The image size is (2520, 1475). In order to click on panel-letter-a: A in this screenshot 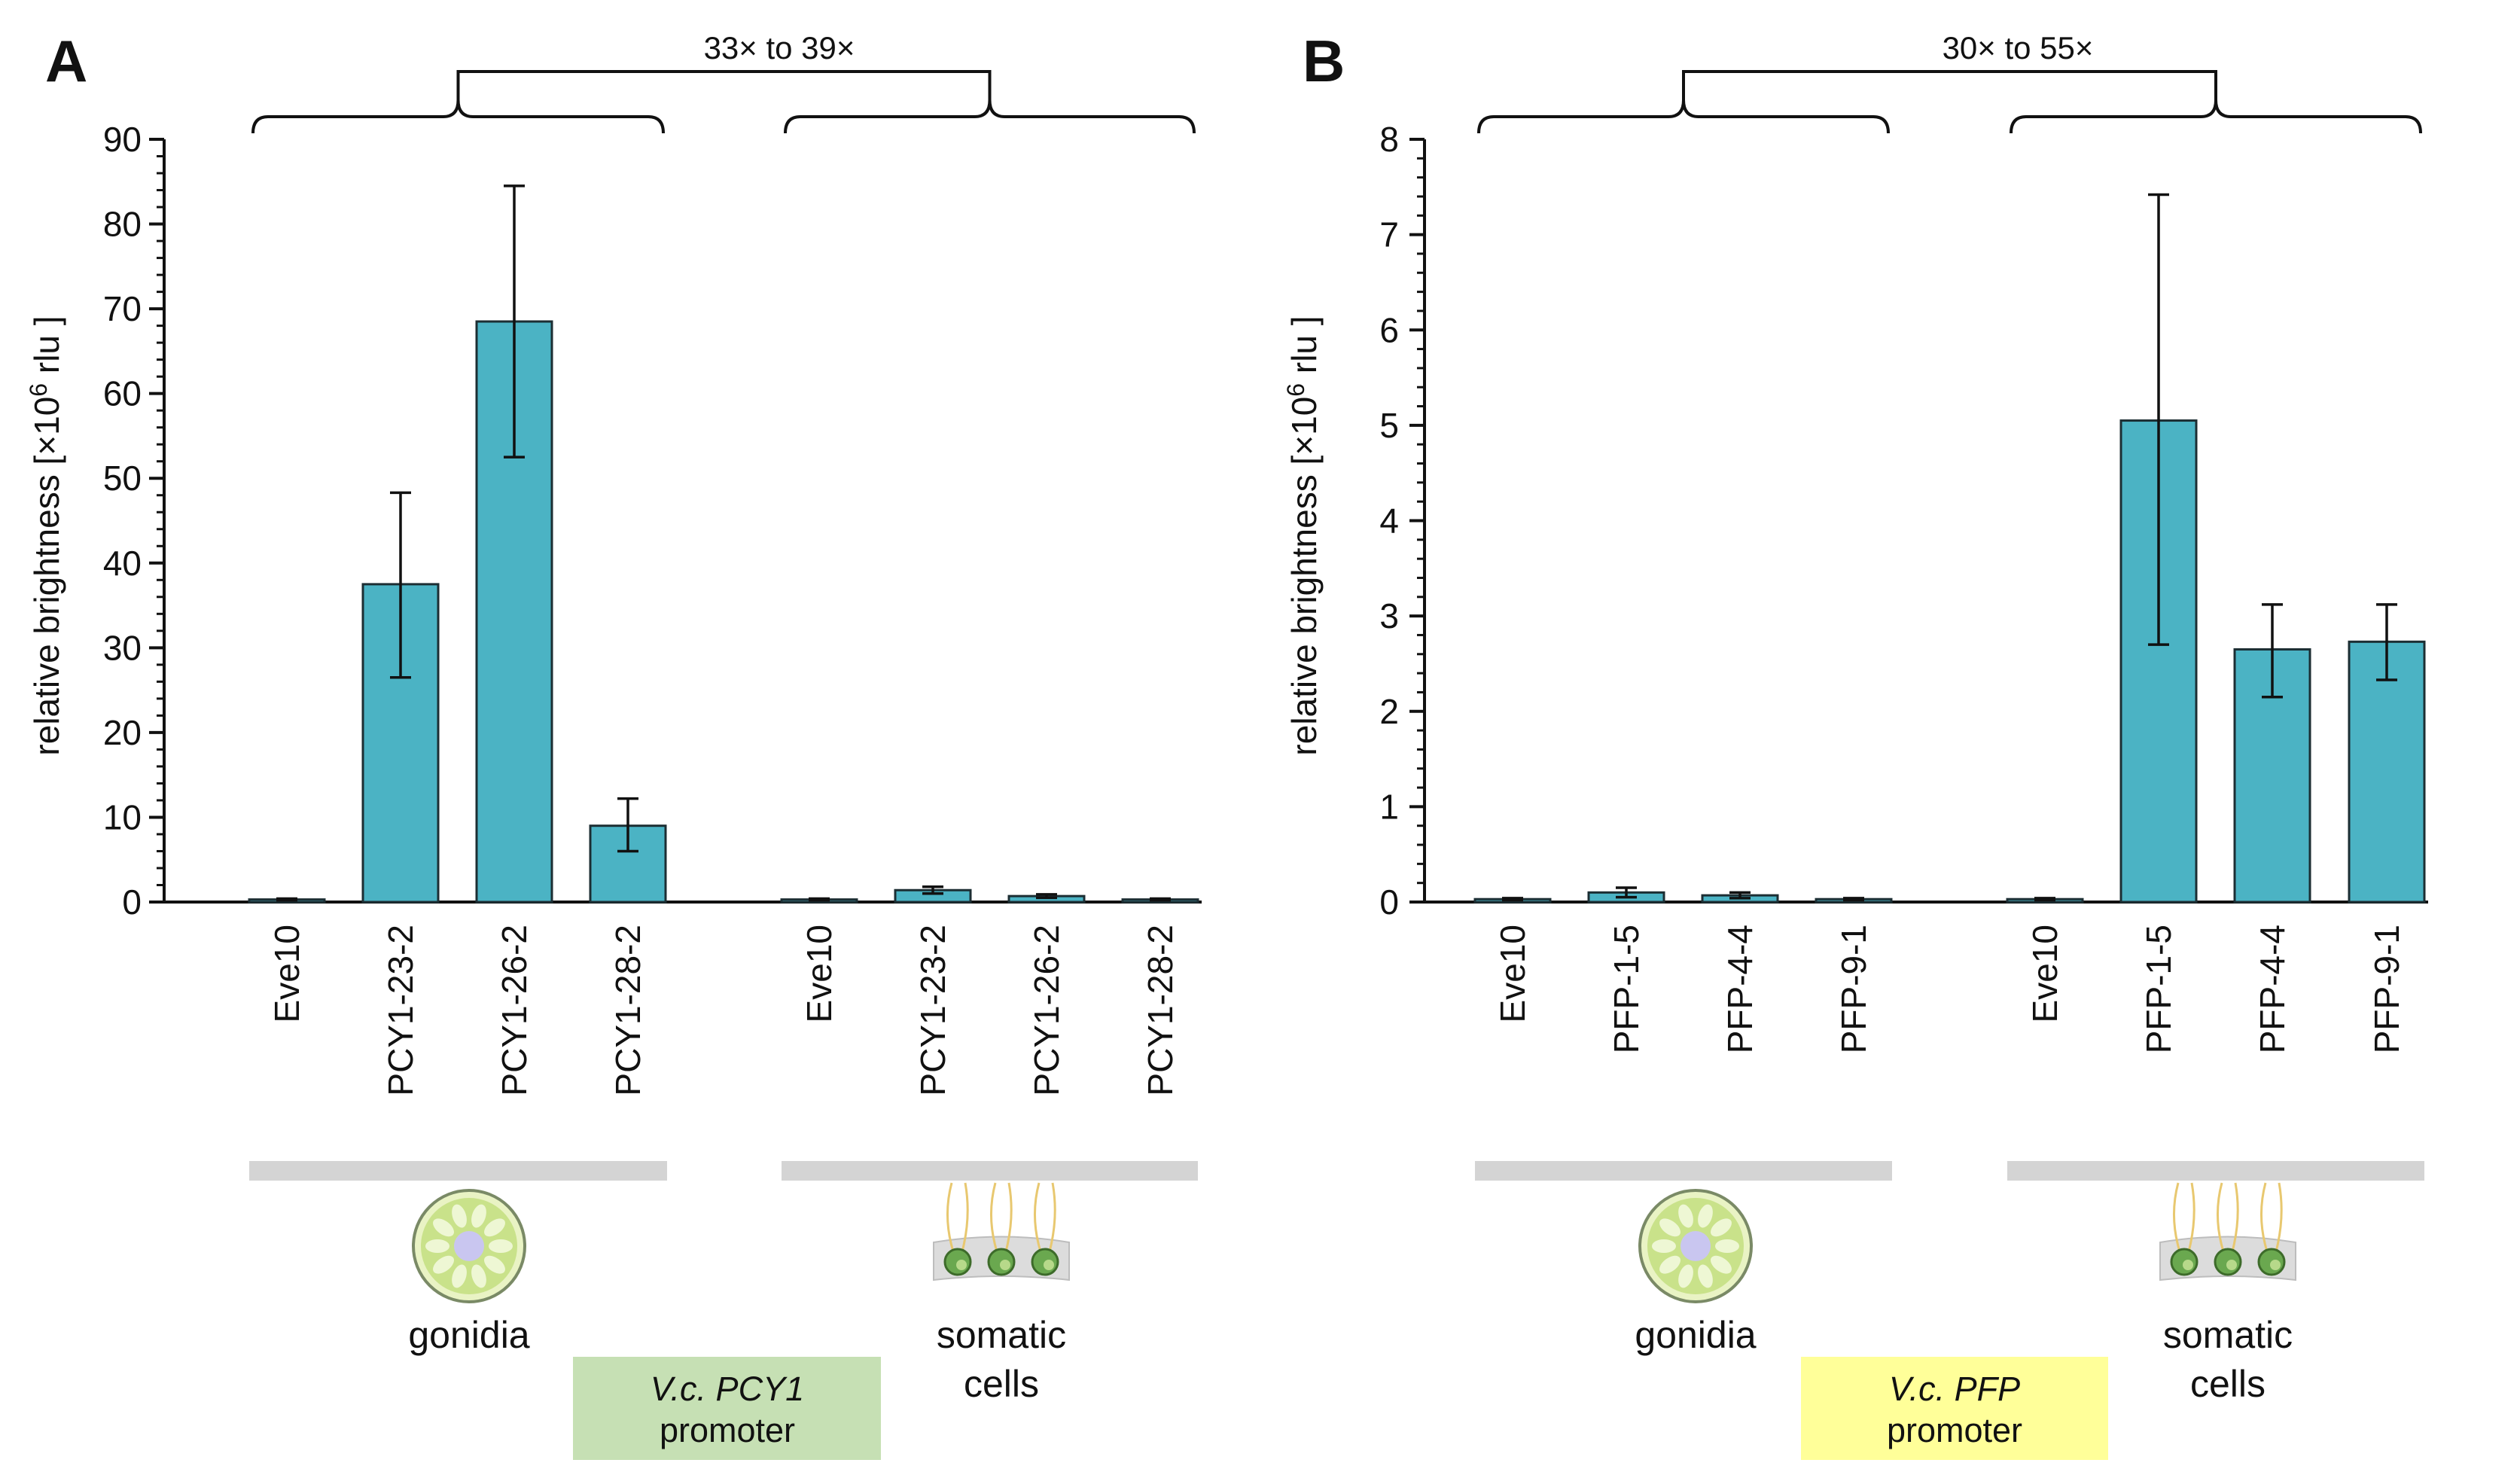, I will do `click(66, 61)`.